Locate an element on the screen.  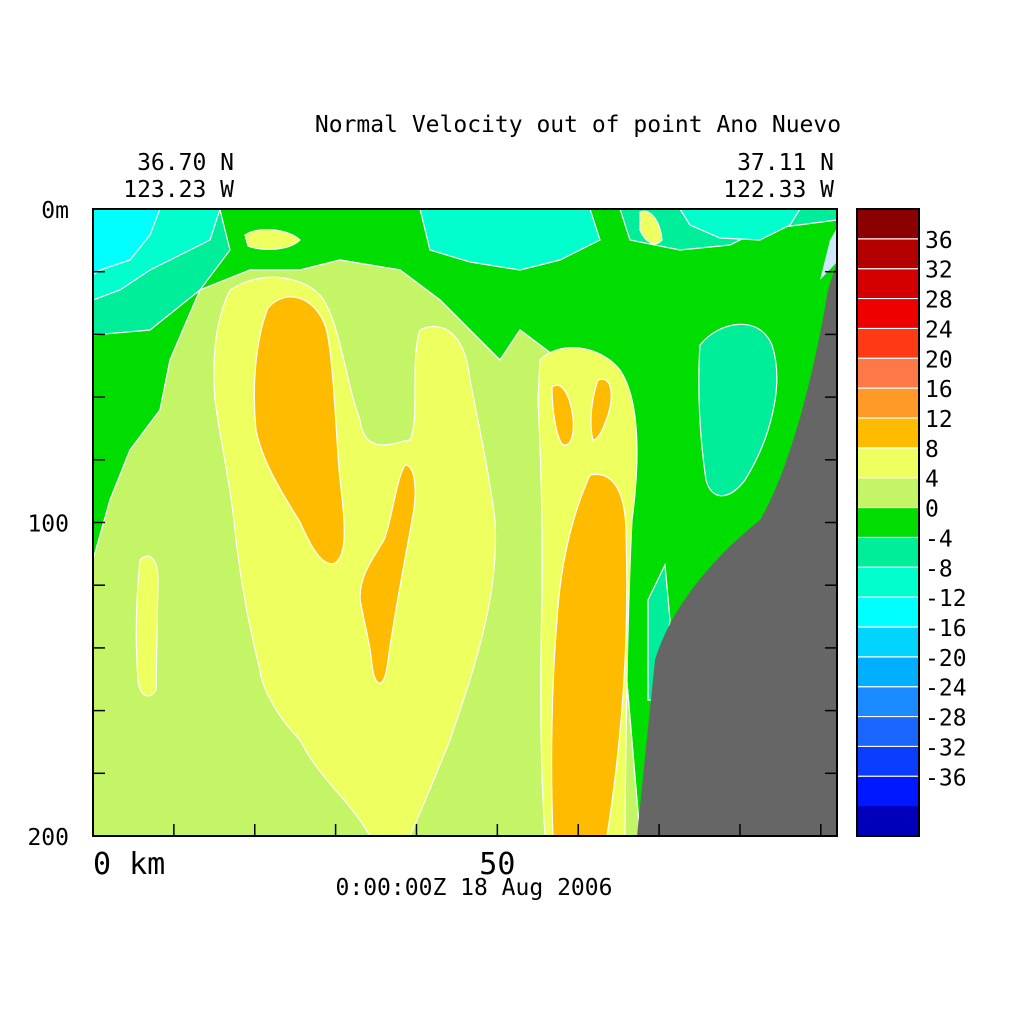
right-lon-label: 122.33 W is located at coordinates (778, 190).